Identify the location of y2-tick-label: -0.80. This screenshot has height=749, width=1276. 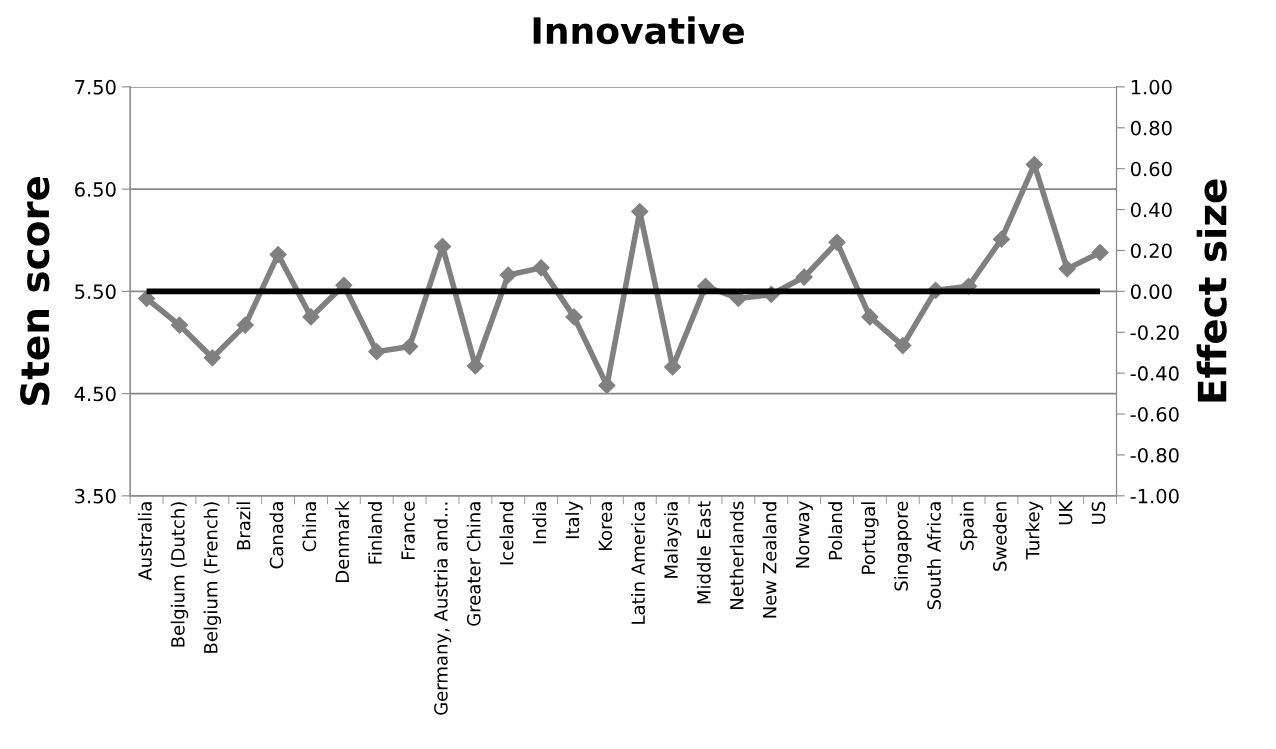
(1154, 455).